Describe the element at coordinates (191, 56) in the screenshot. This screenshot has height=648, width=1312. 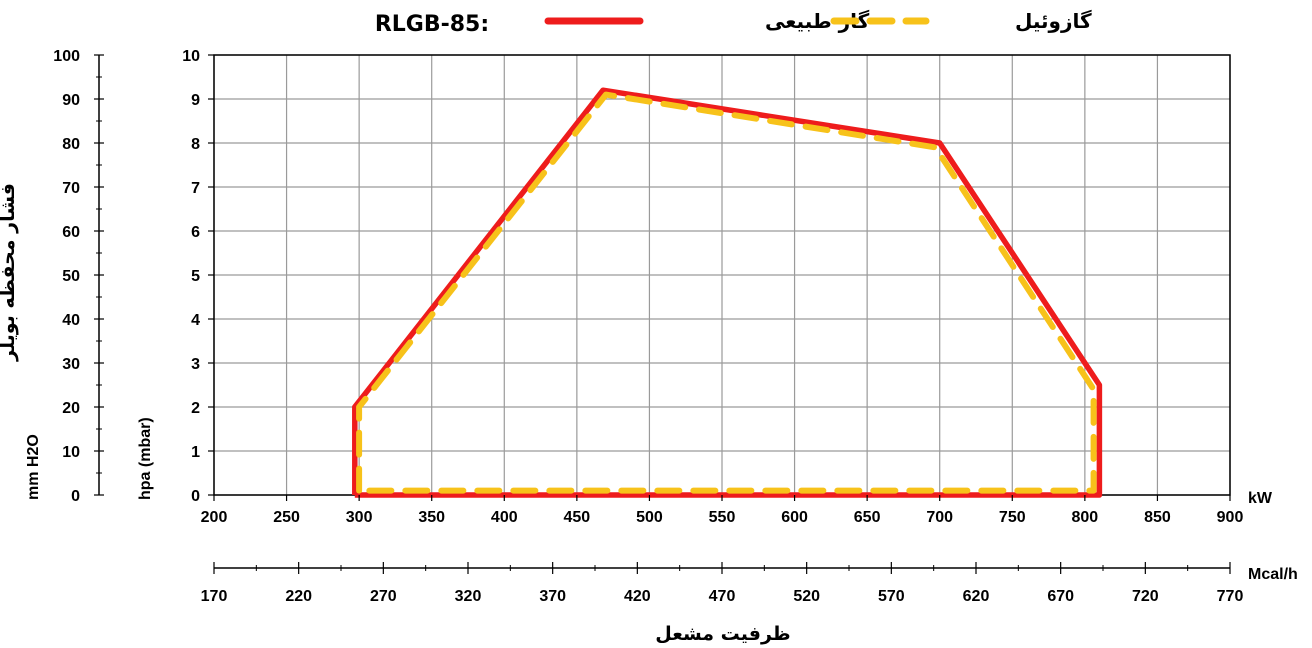
I see `y-tick-label: 10` at that location.